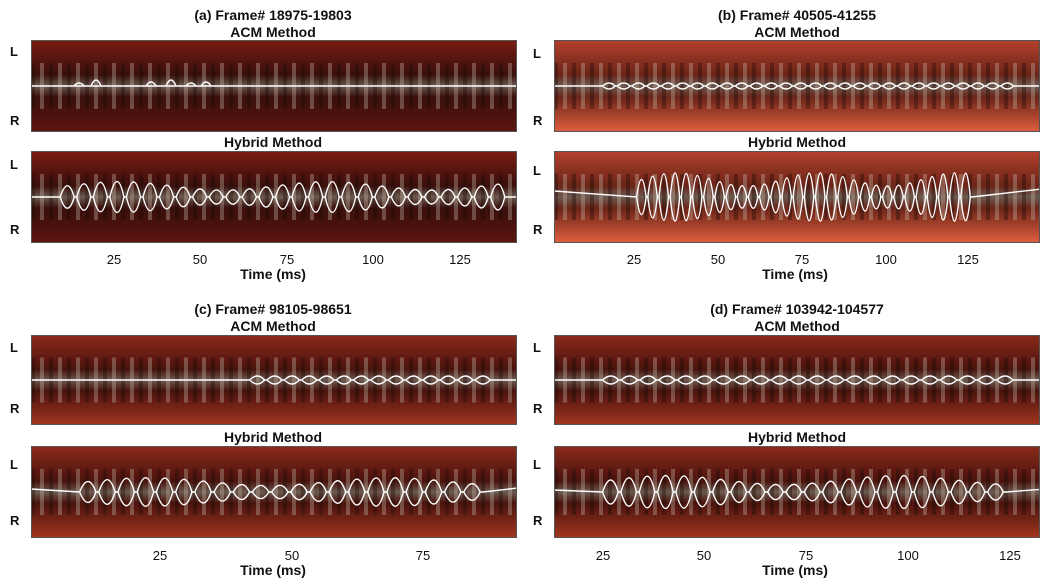 Image resolution: width=1050 pixels, height=585 pixels. I want to click on panel-title: (b) Frame# 40505-41255, so click(797, 15).